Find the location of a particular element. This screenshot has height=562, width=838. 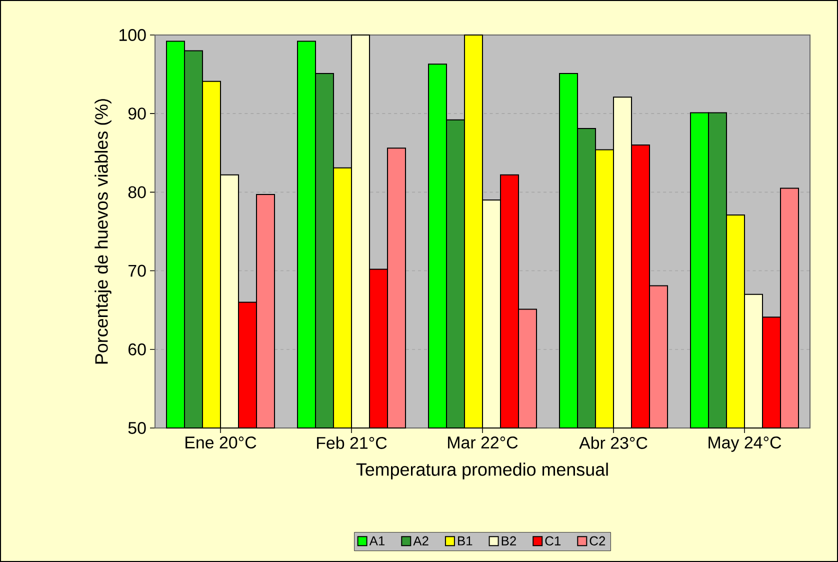

y-tick-label: 90 is located at coordinates (137, 114).